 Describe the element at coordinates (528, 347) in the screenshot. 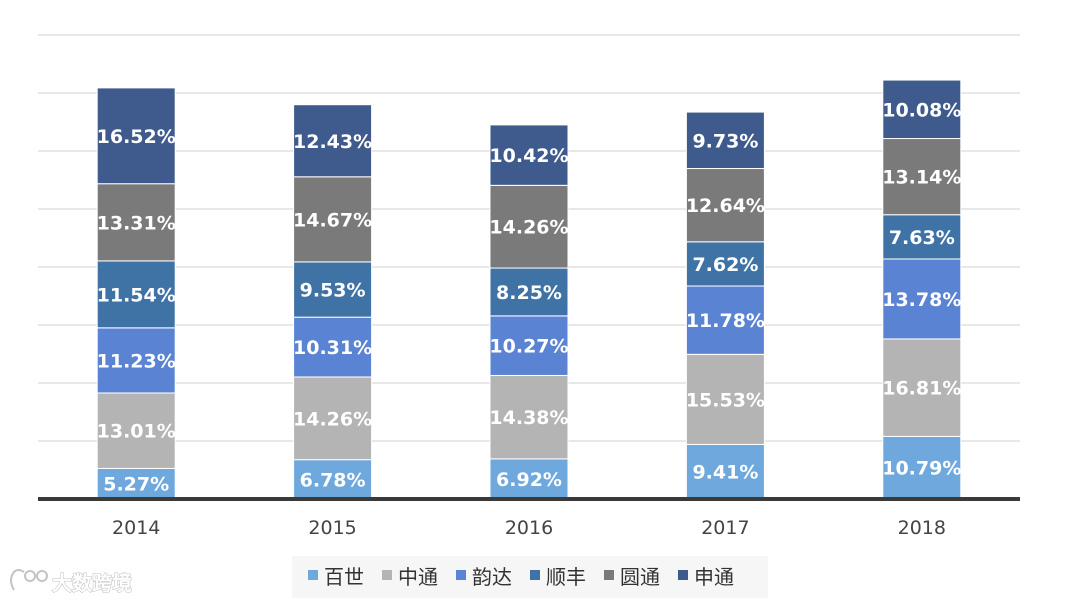

I see `data-label: 10.27%` at that location.